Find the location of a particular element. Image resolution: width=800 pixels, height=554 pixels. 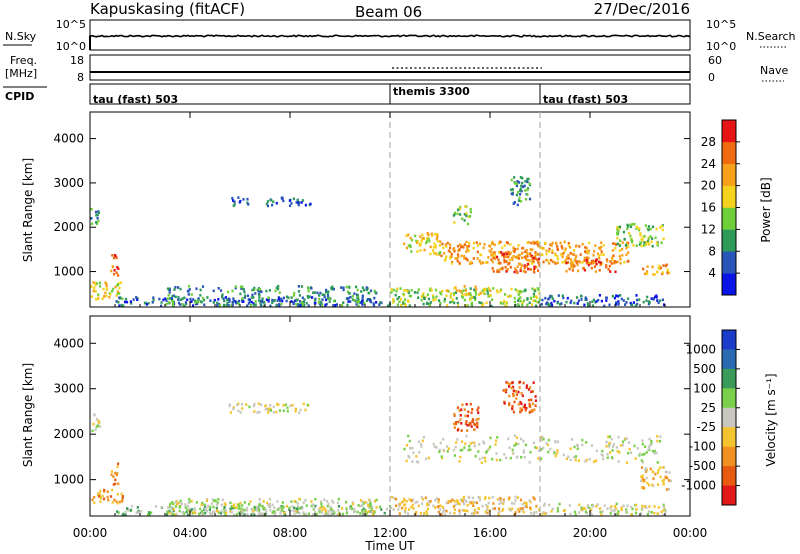

cpid-label: CPID is located at coordinates (19, 96).